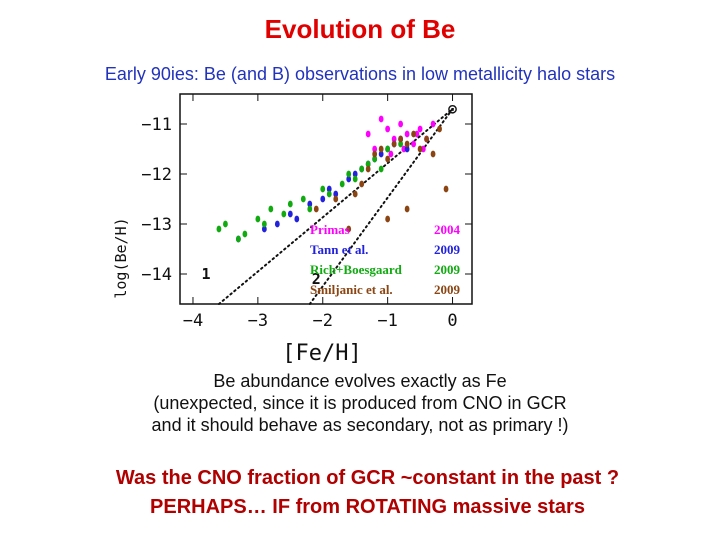  I want to click on x-axis-label: [Fe/H], so click(321, 353).